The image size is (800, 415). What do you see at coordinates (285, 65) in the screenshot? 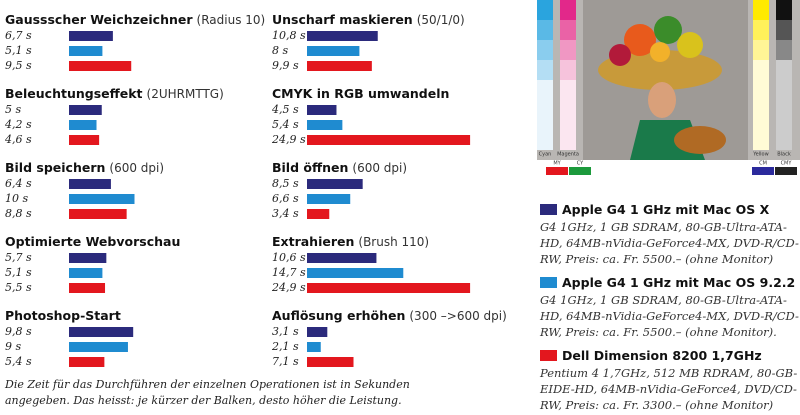
I see `value-label: 9,9 s` at bounding box center [285, 65].